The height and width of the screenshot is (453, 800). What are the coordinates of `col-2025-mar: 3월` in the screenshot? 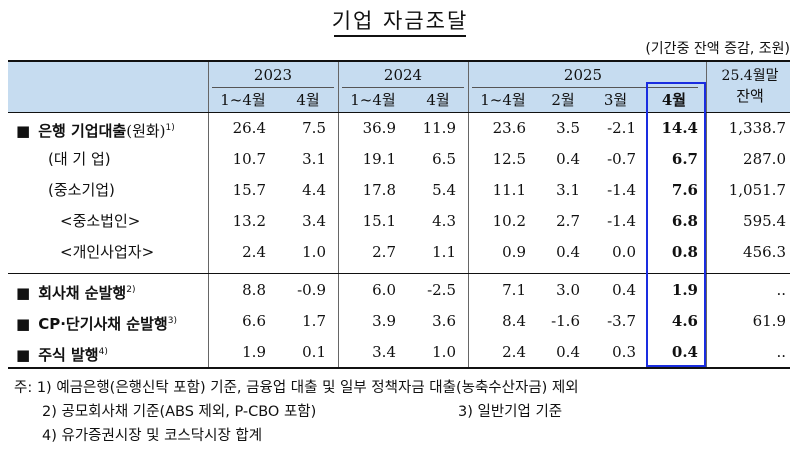 It's located at (615, 100).